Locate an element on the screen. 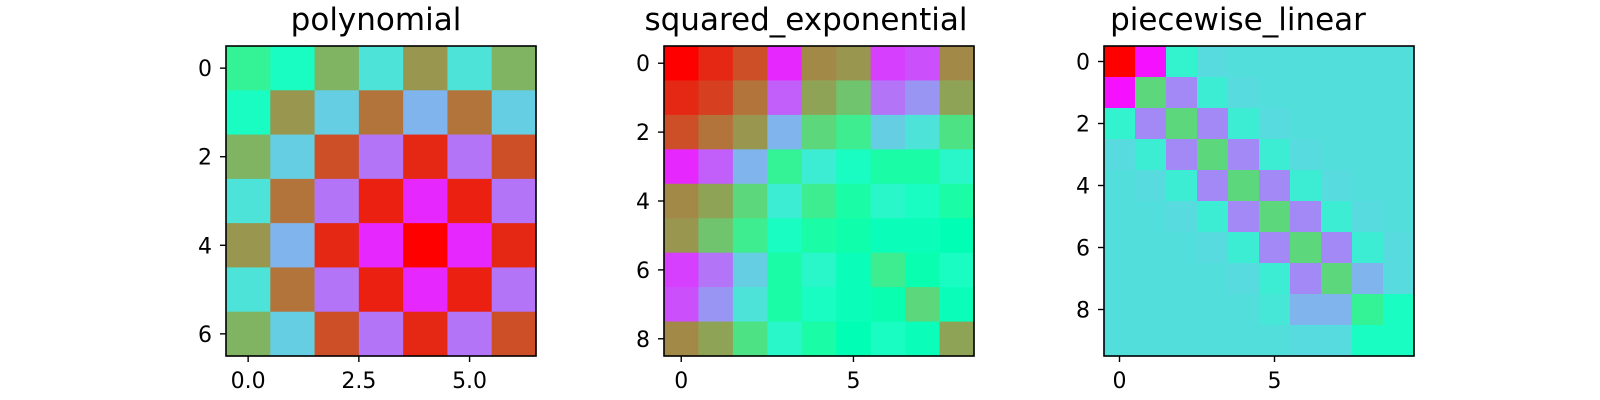 Image resolution: width=1600 pixels, height=400 pixels. y-tick-label: 8 is located at coordinates (643, 340).